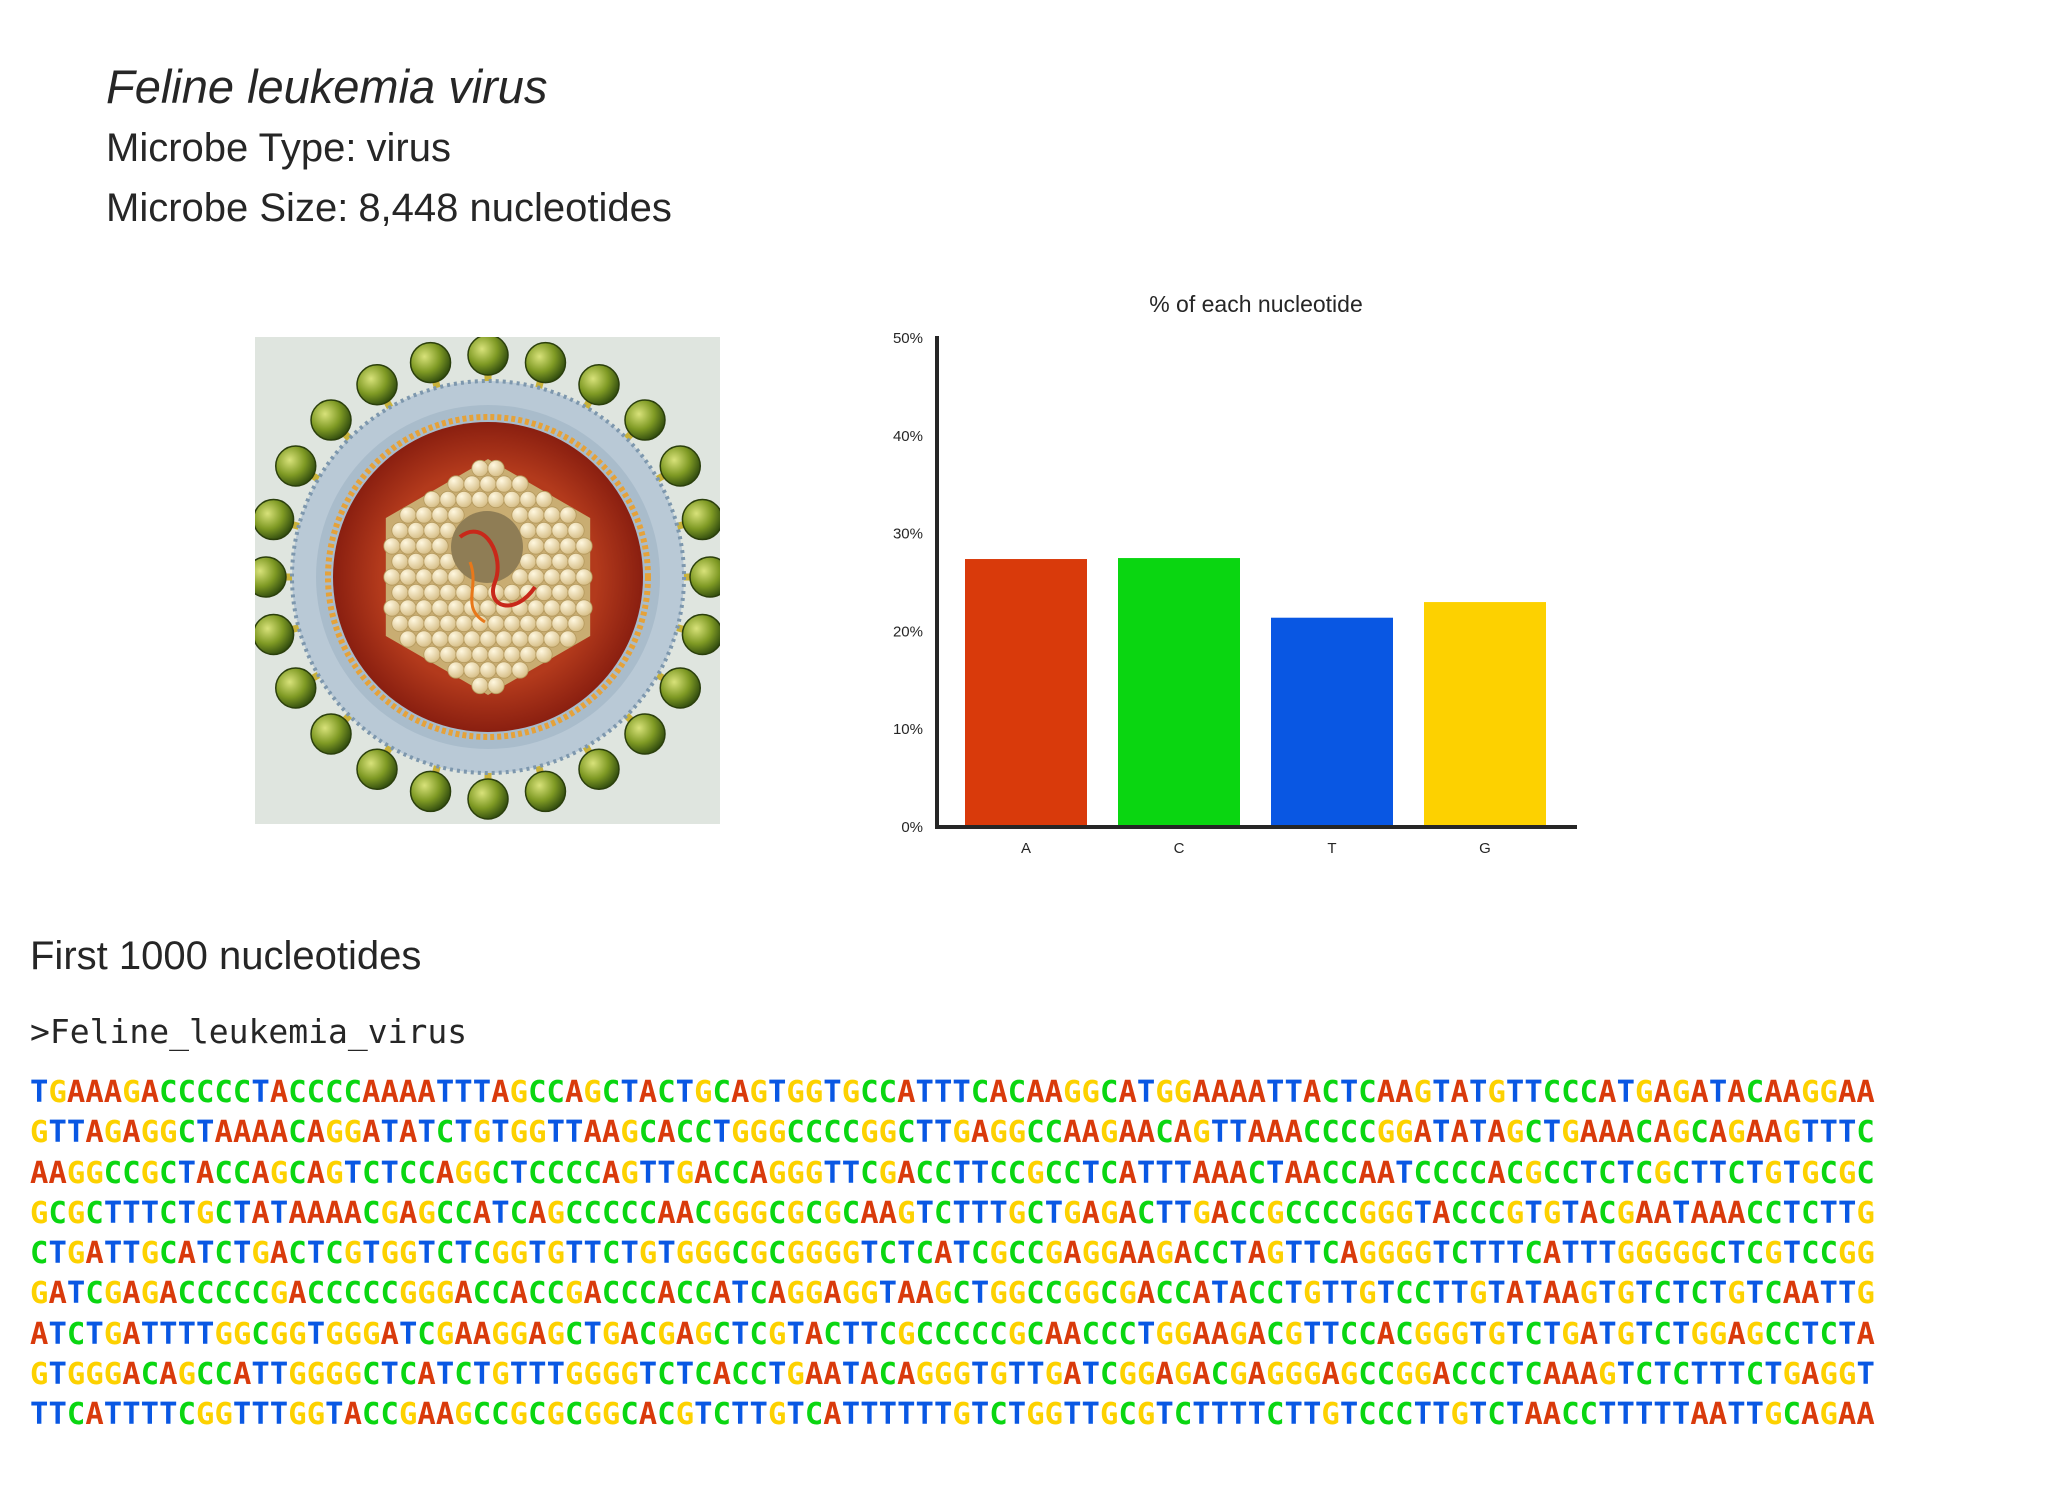  Describe the element at coordinates (908, 583) in the screenshot. I see `y-axis-ticks: 0% 10% 20% 30% 40% 50%` at that location.